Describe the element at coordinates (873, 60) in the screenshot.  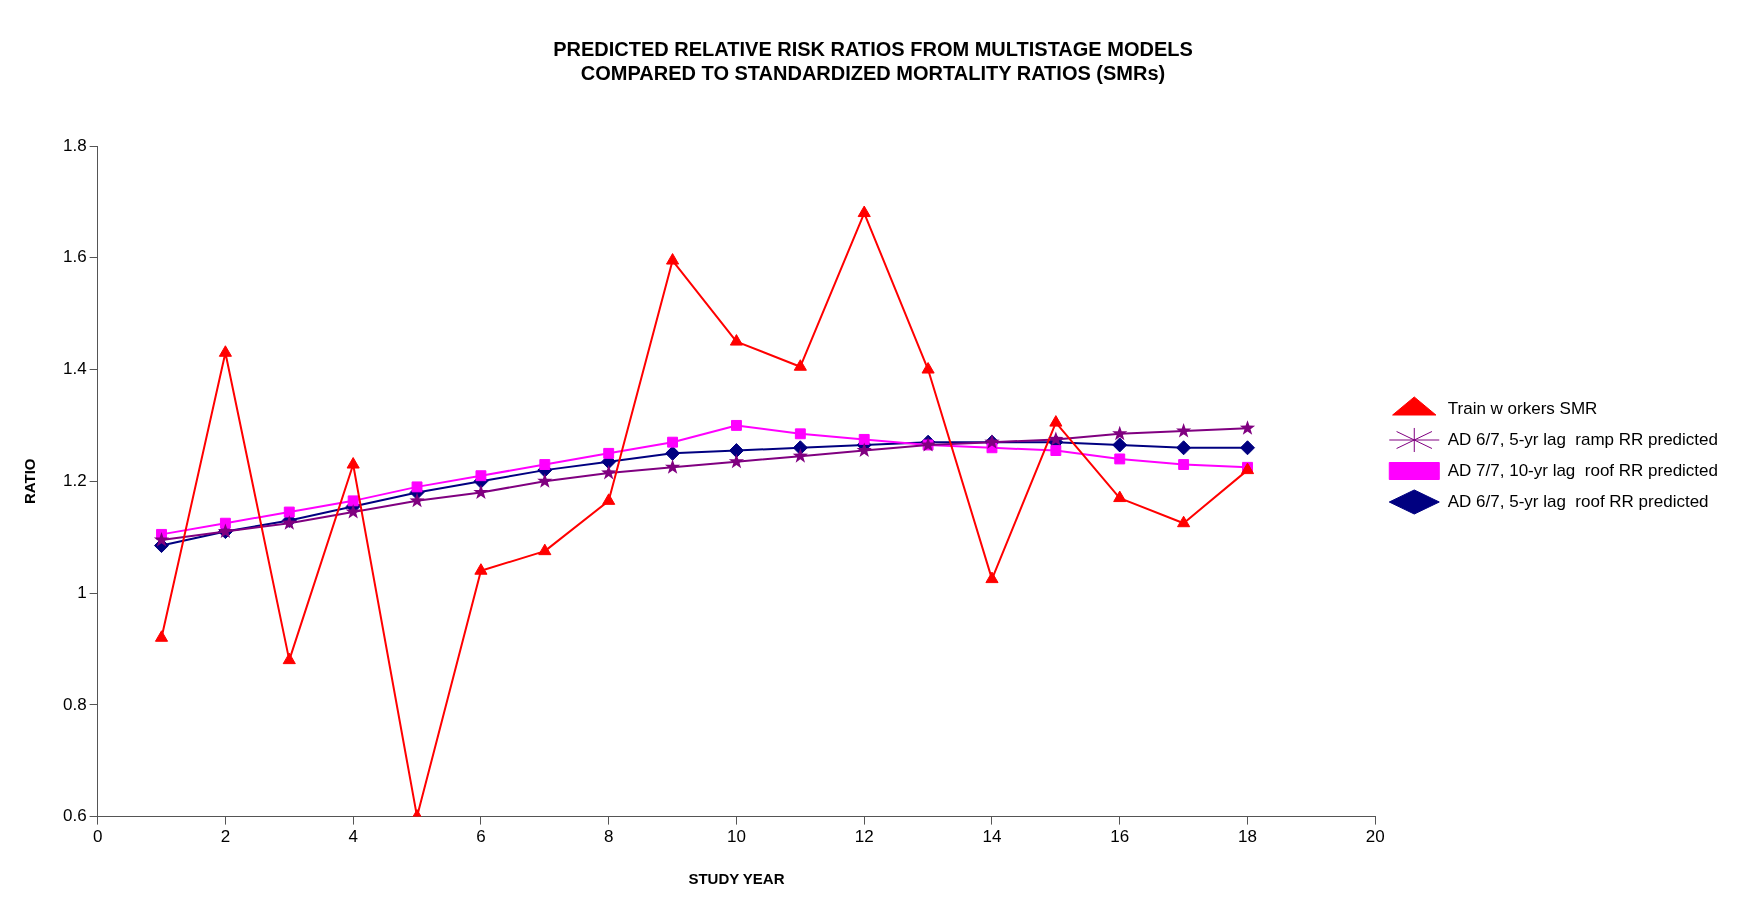
I see `chart-title: PREDICTED RELATIVE RISK RATIOS FROM MULTISTAGE MODELS COMPARED TO STANDARDIZED MORTALITY RATIOS (SMRs)` at that location.